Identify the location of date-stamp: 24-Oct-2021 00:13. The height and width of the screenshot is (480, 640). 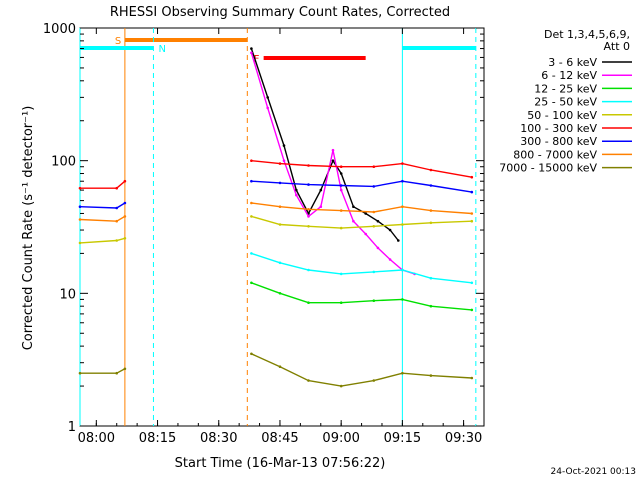
(593, 472).